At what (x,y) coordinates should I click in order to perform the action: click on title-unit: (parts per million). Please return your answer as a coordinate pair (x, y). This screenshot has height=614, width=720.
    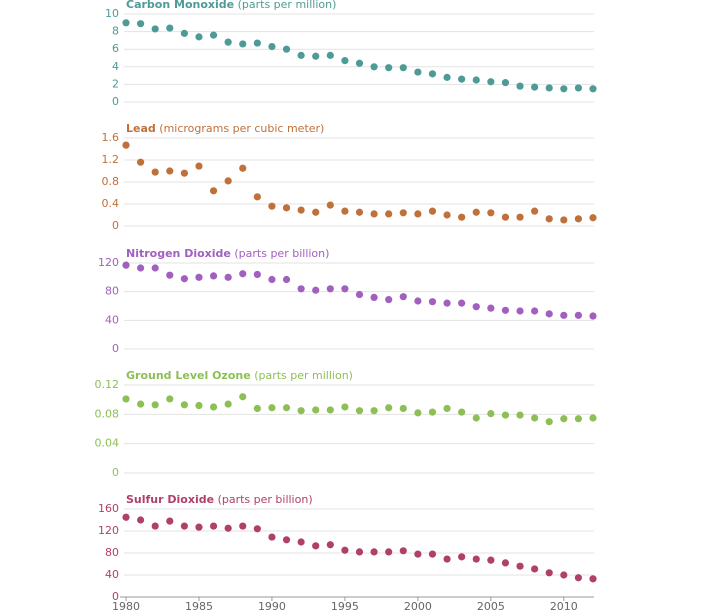
    Looking at the image, I should click on (287, 5).